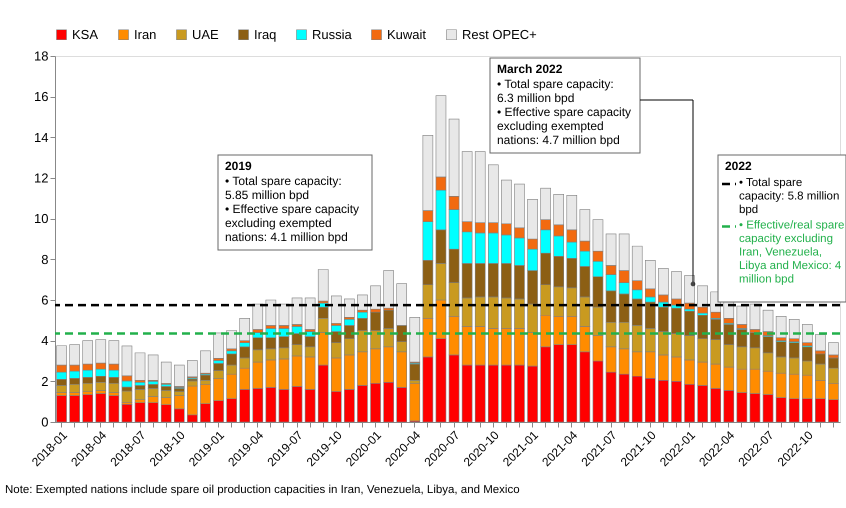 Image resolution: width=846 pixels, height=508 pixels. Describe the element at coordinates (332, 34) in the screenshot. I see `legend-label: Russia` at that location.